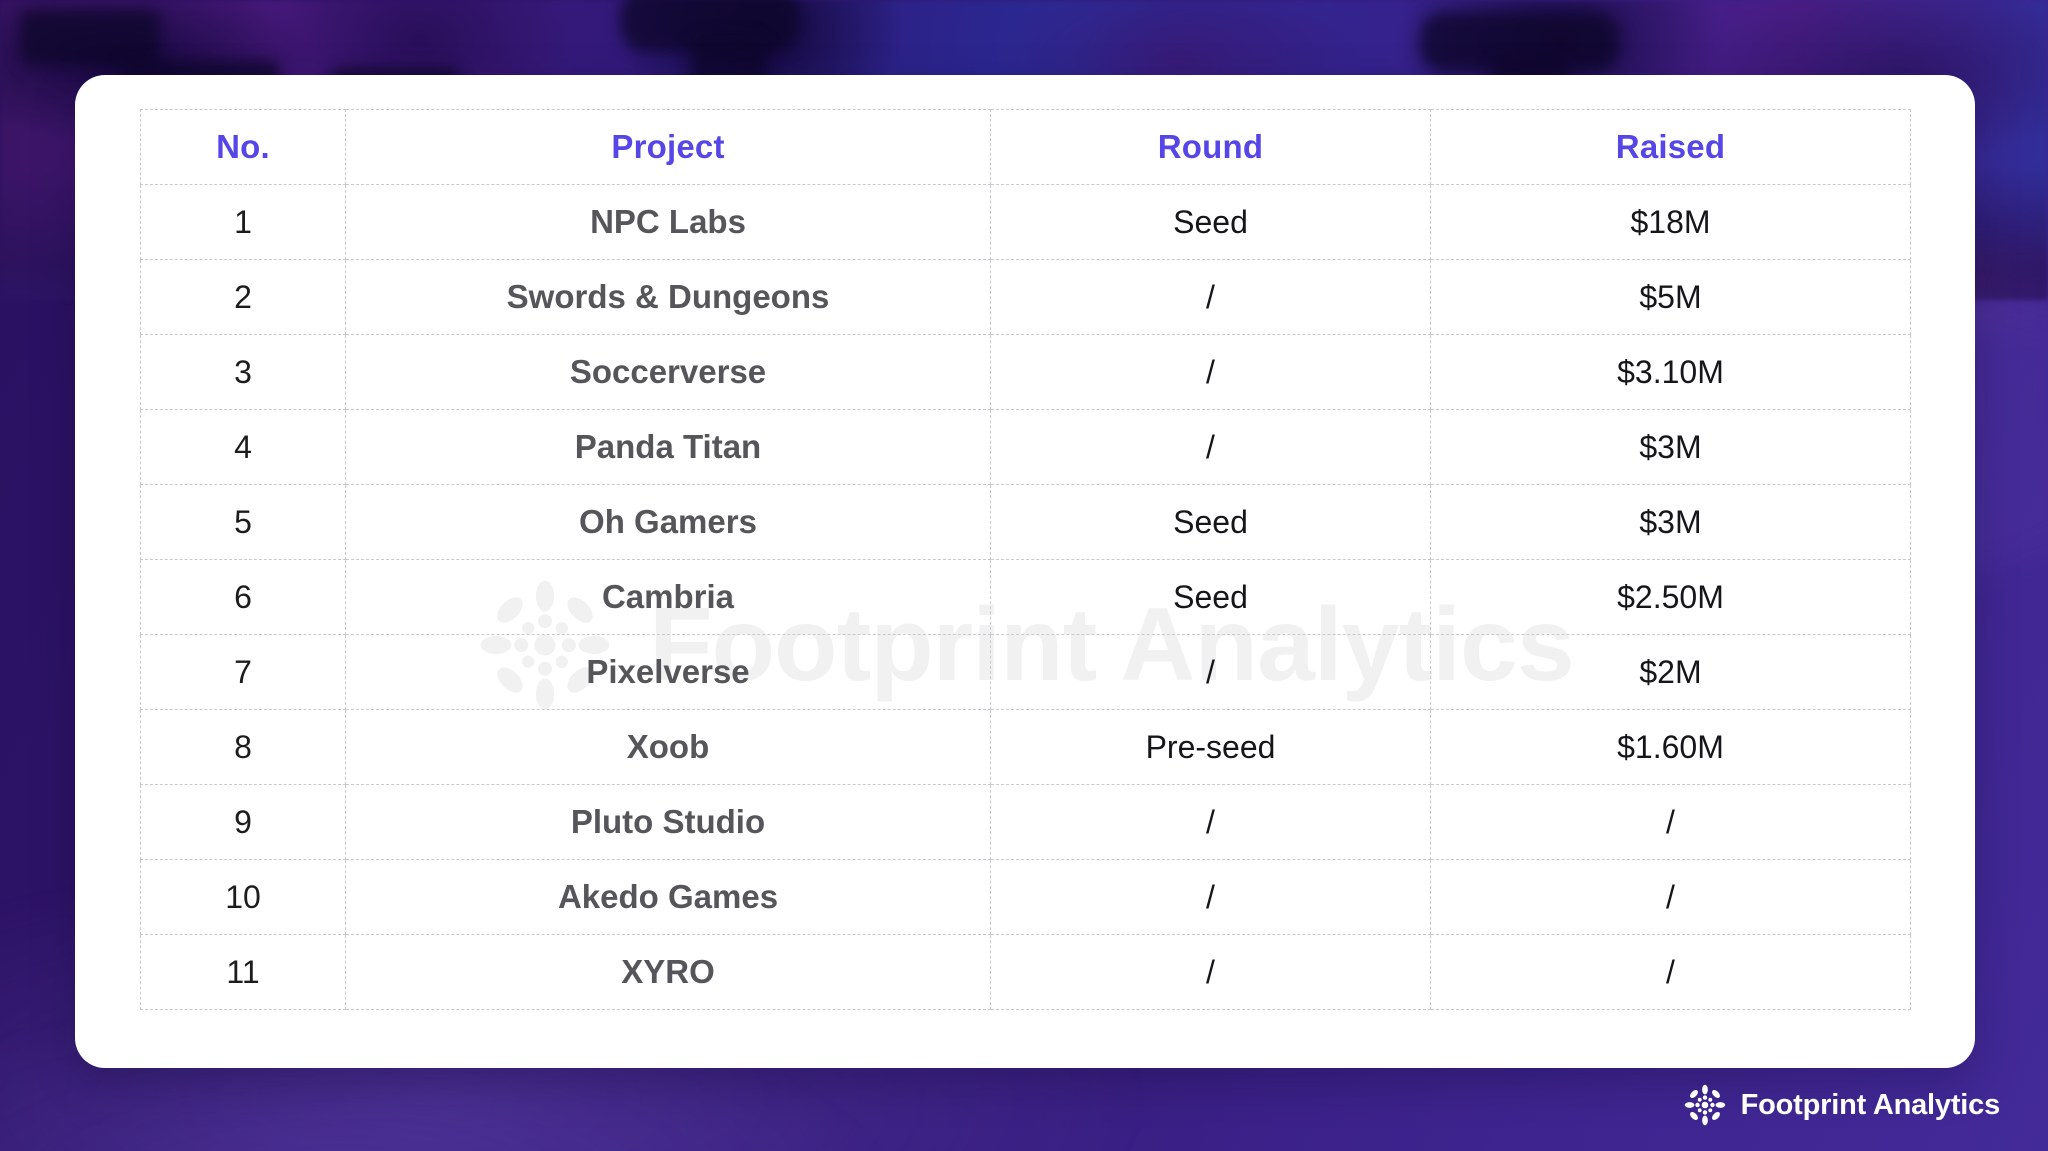 This screenshot has width=2048, height=1151. Describe the element at coordinates (243, 597) in the screenshot. I see `cell-no: 6` at that location.